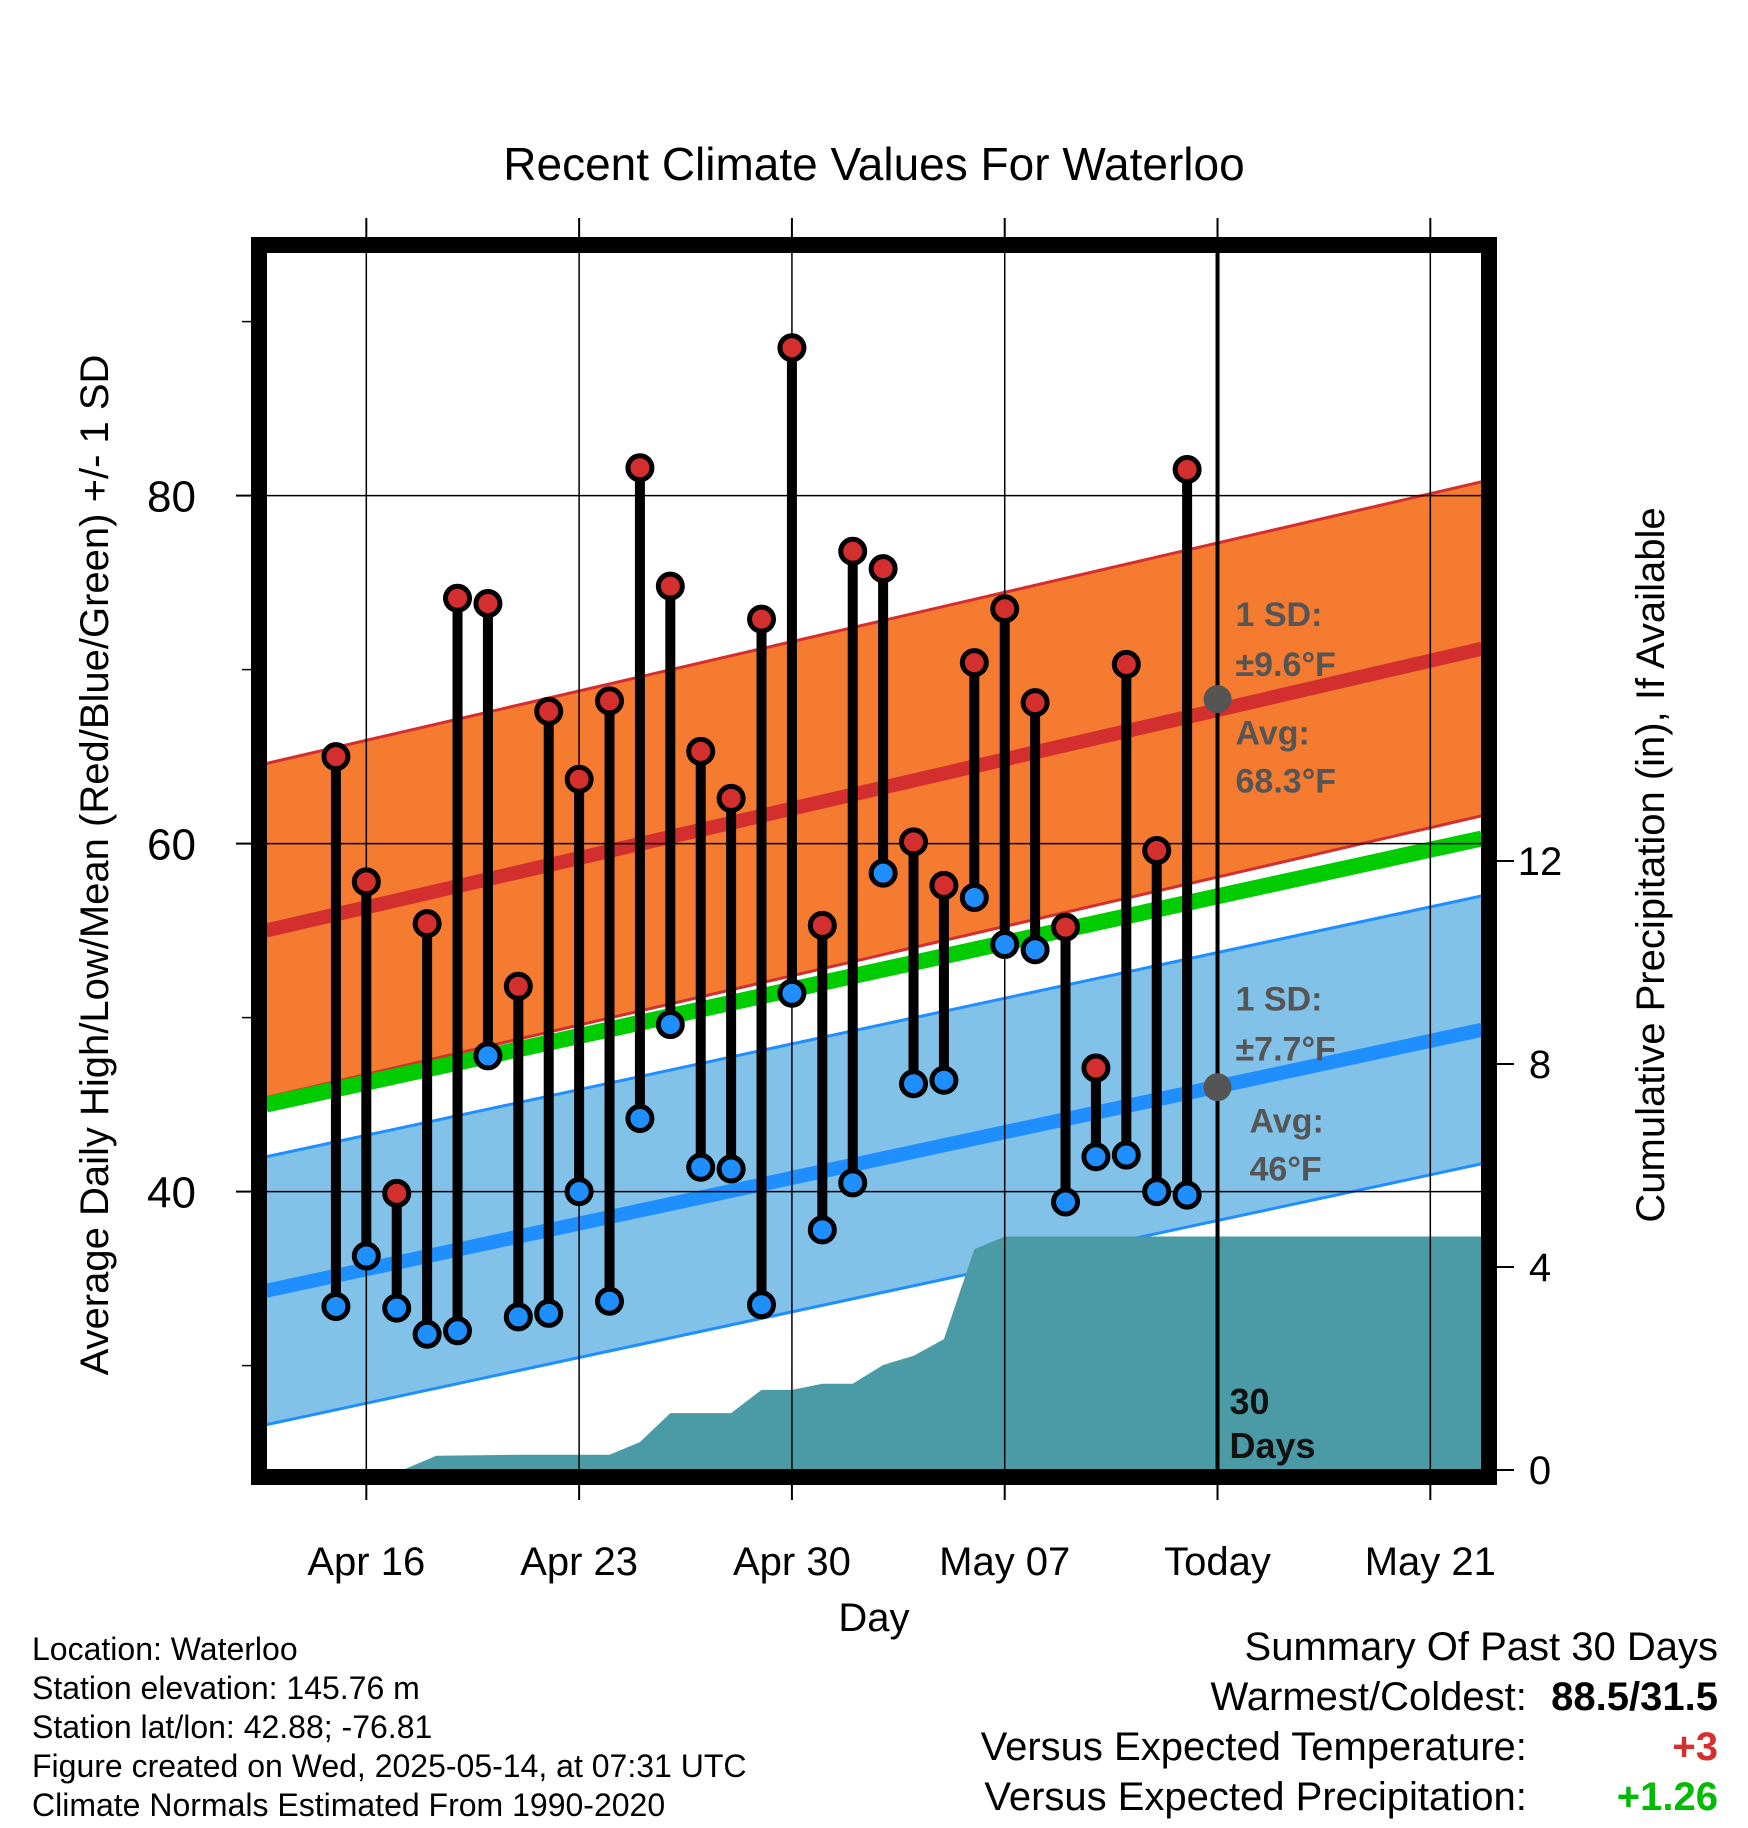  I want to click on y2-tick-label: 8, so click(1540, 1065).